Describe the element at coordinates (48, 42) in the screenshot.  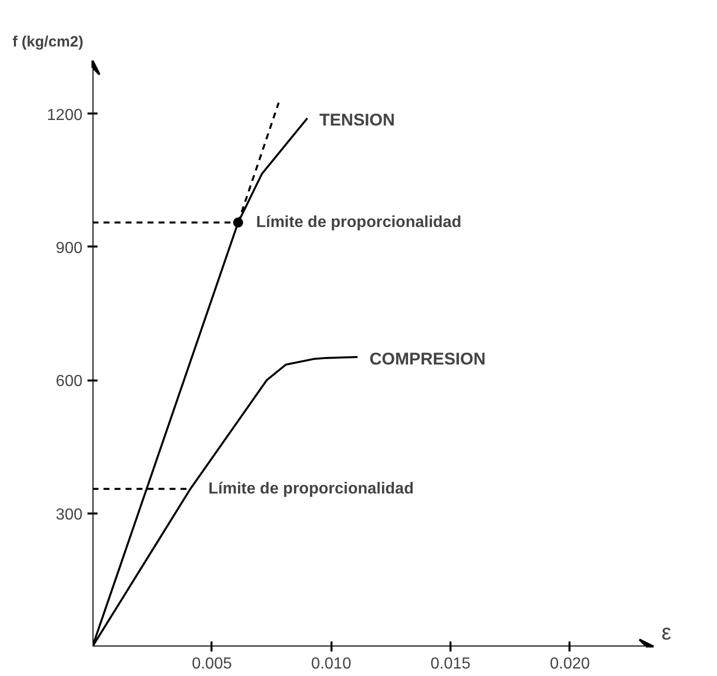
I see `y-axis-title: f (kg/cm2)` at that location.